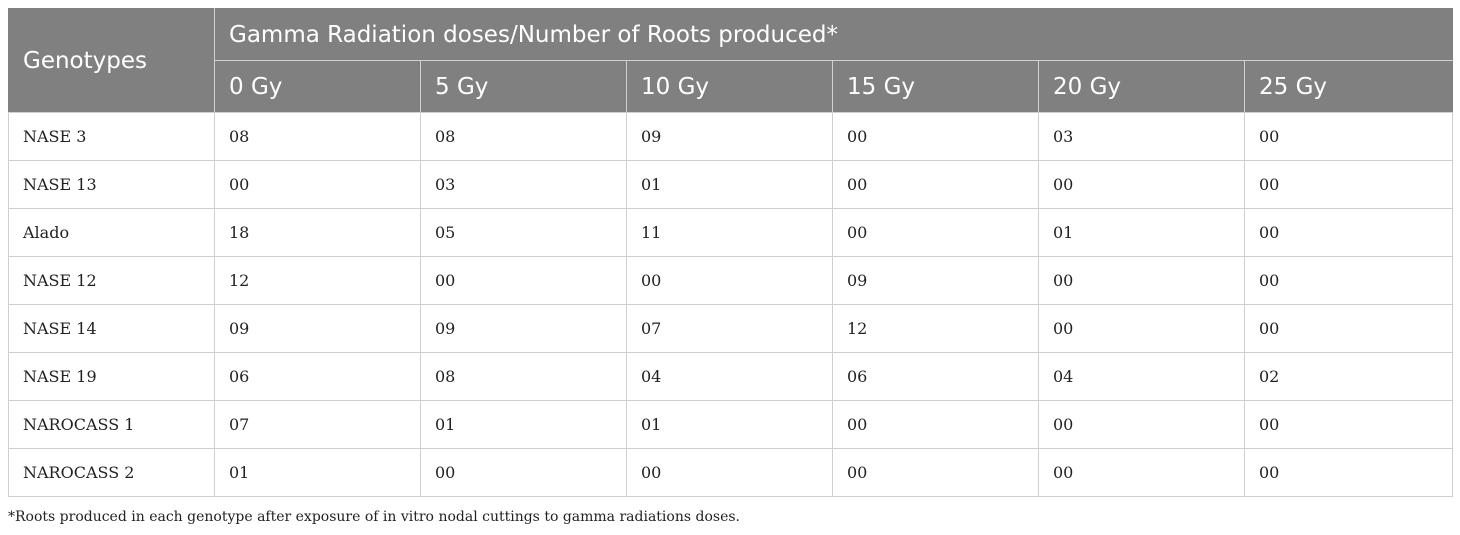 The height and width of the screenshot is (535, 1460). What do you see at coordinates (935, 86) in the screenshot?
I see `dose-header-15gy: 15 Gy` at bounding box center [935, 86].